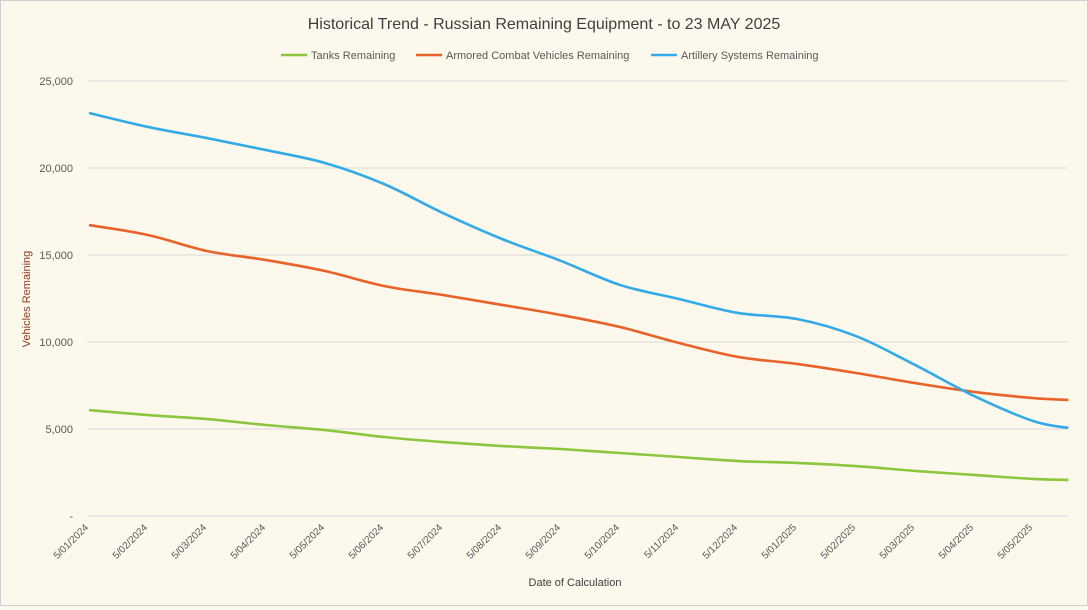 This screenshot has width=1088, height=610. What do you see at coordinates (353, 56) in the screenshot?
I see `legend-label: Tanks Remaining` at bounding box center [353, 56].